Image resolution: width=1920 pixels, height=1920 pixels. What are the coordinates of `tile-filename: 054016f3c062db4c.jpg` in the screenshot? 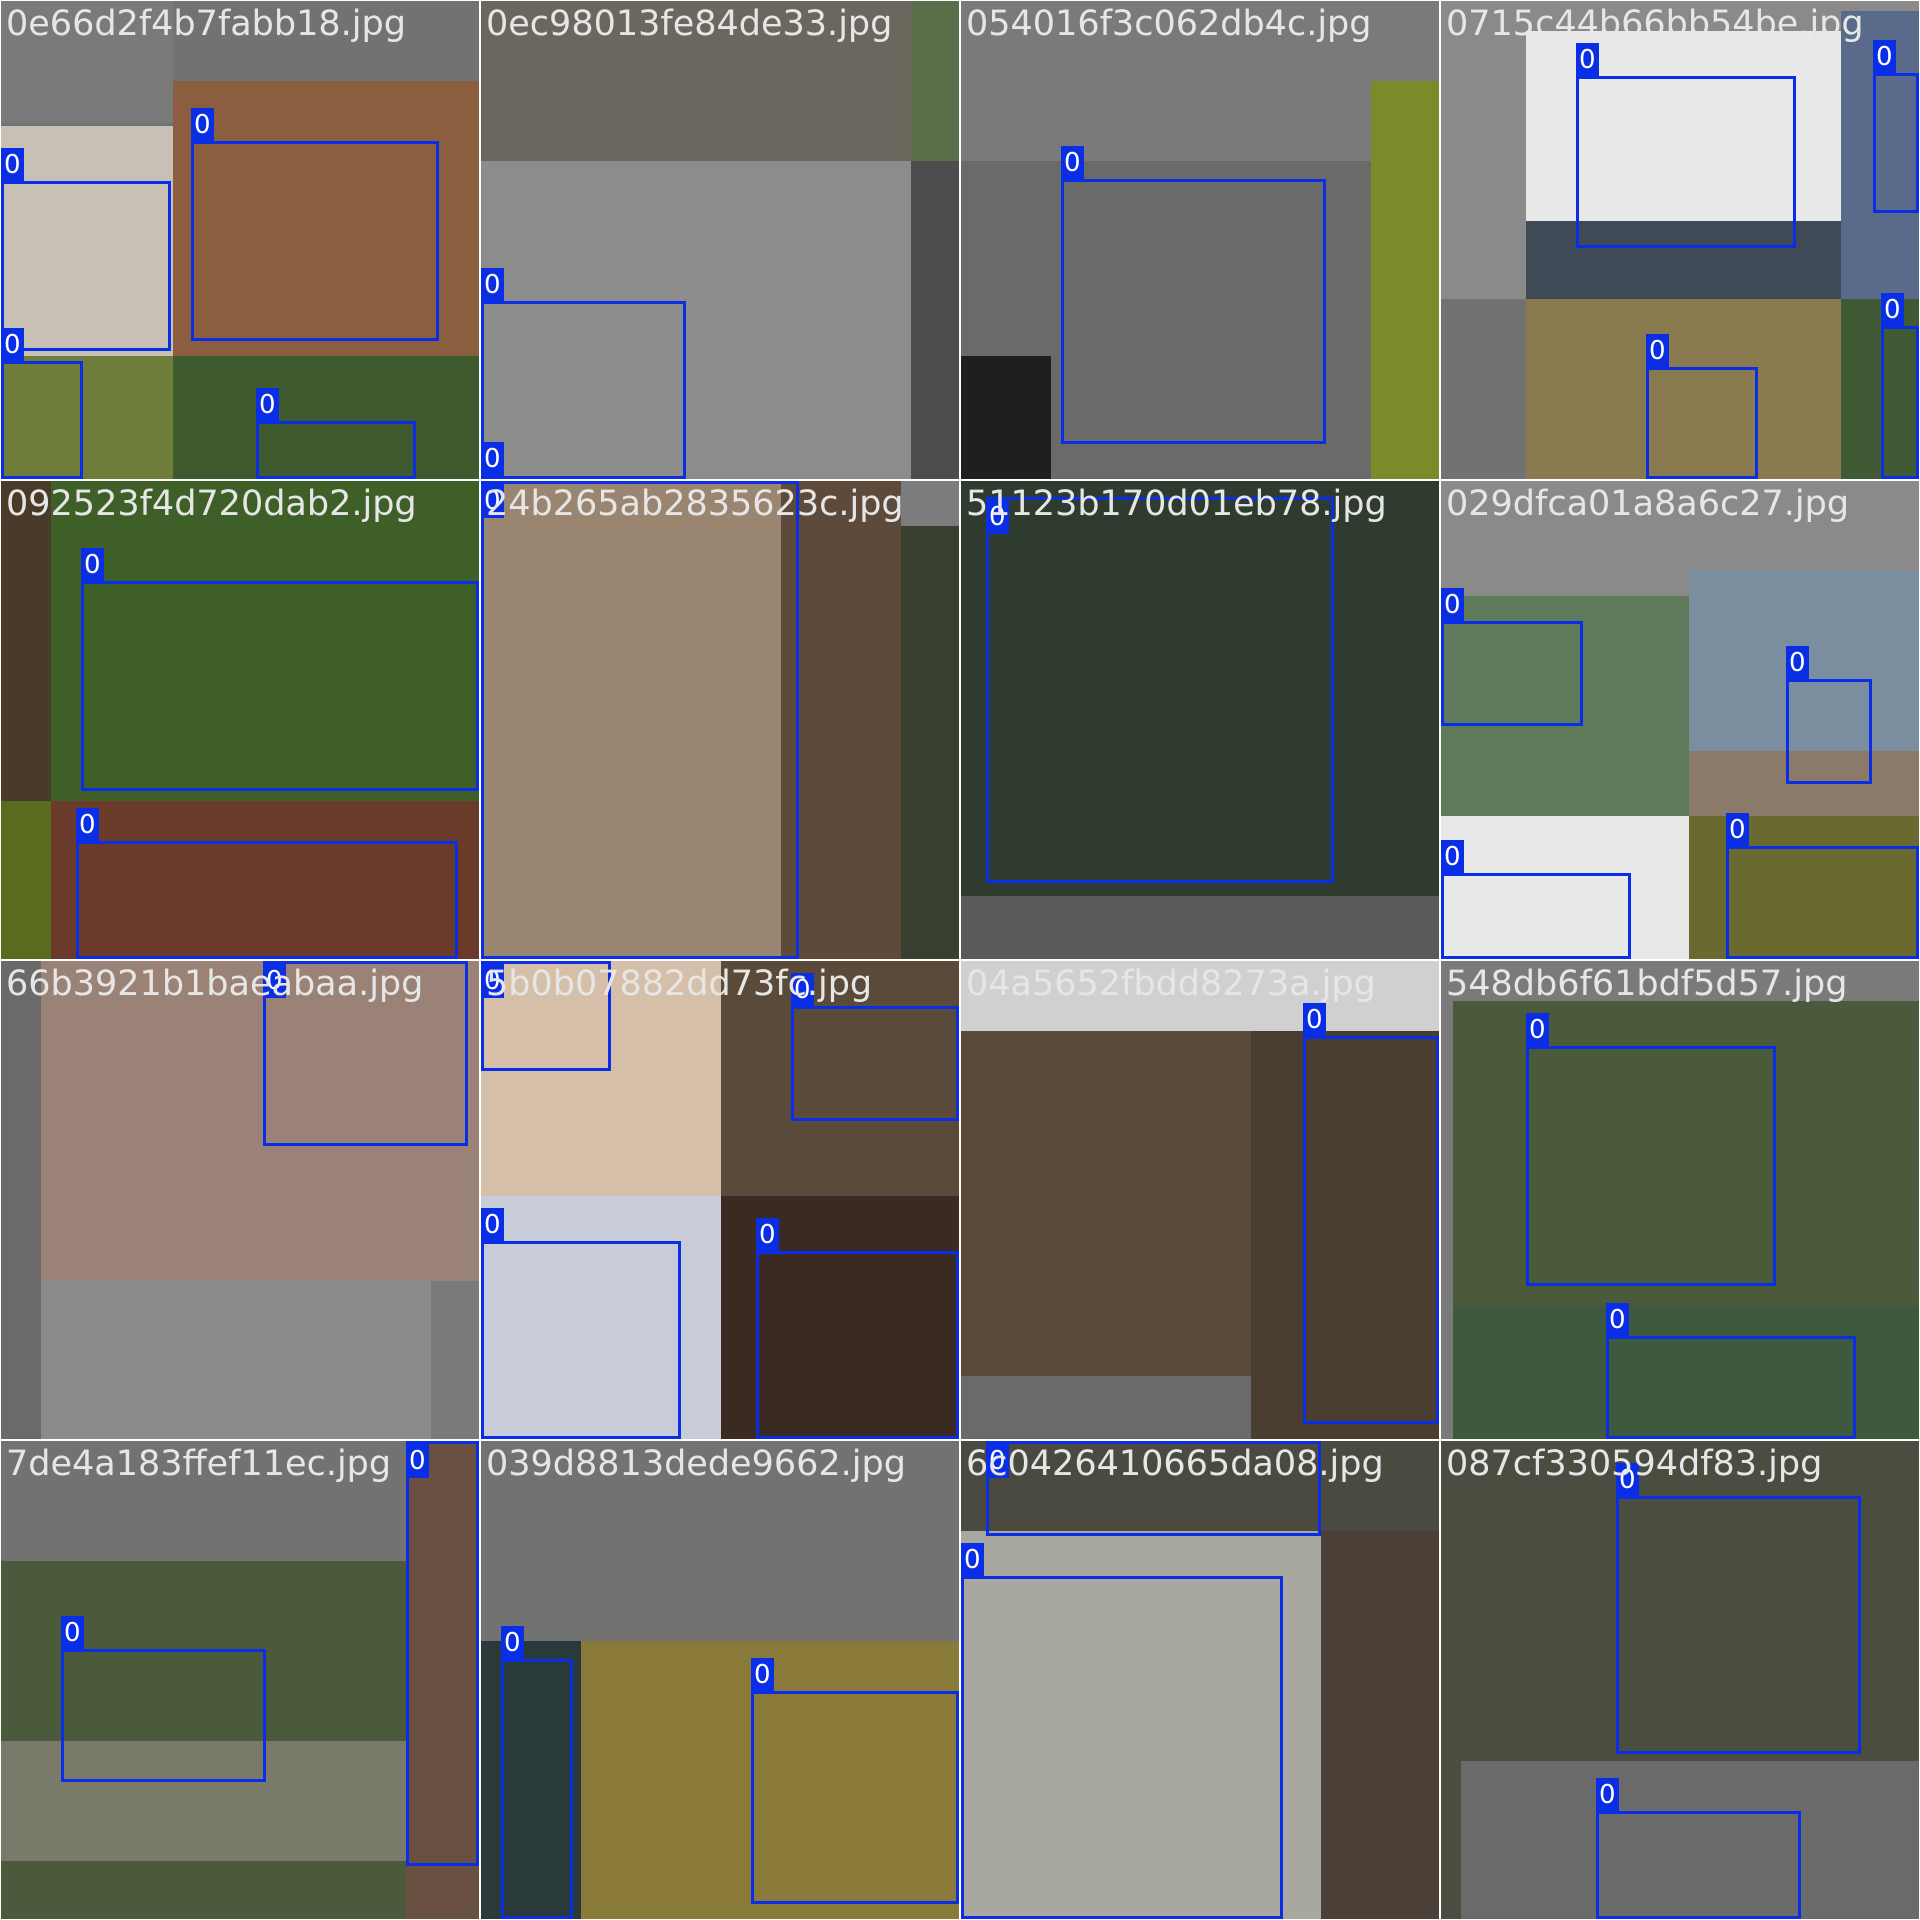 It's located at (1169, 24).